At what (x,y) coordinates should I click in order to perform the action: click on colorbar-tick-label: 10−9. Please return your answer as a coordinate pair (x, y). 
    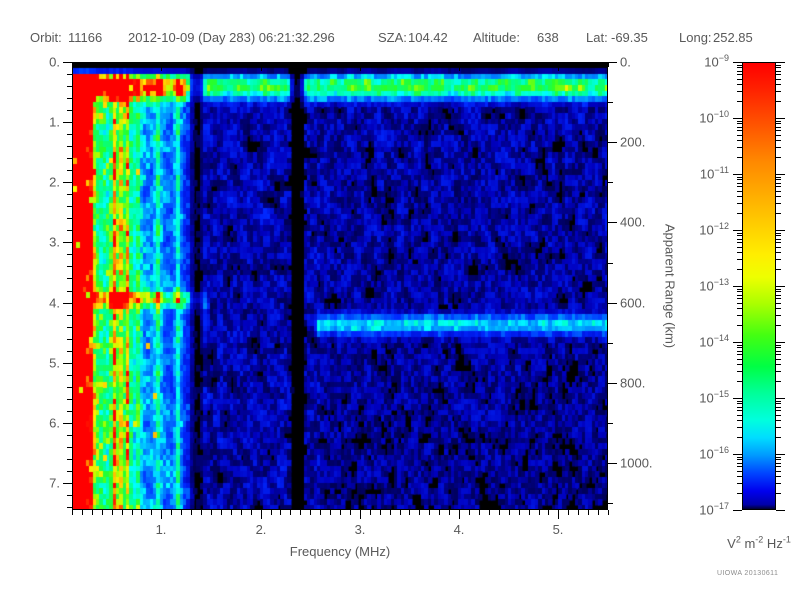
    Looking at the image, I should click on (716, 61).